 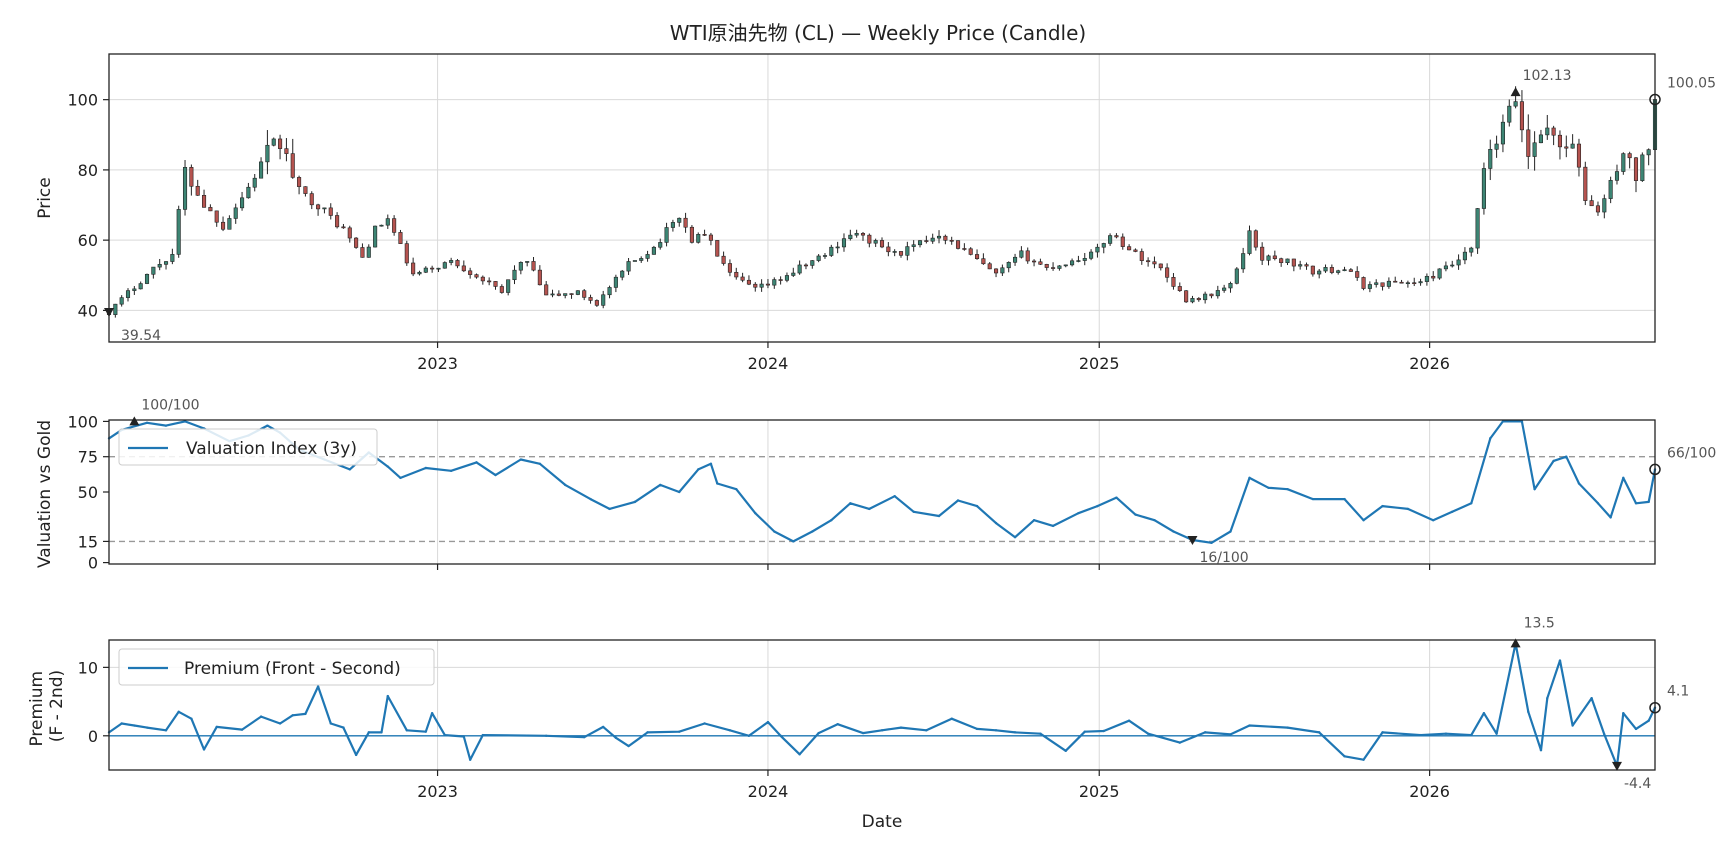 What do you see at coordinates (1429, 791) in the screenshot?
I see `x-tick-label: 2026` at bounding box center [1429, 791].